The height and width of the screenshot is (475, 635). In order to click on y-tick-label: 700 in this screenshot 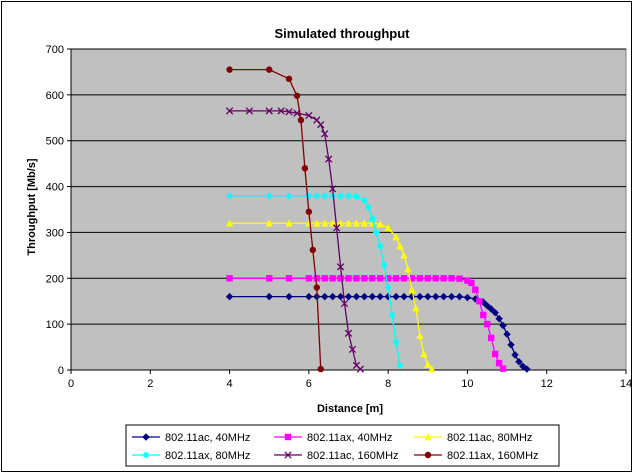, I will do `click(55, 50)`.